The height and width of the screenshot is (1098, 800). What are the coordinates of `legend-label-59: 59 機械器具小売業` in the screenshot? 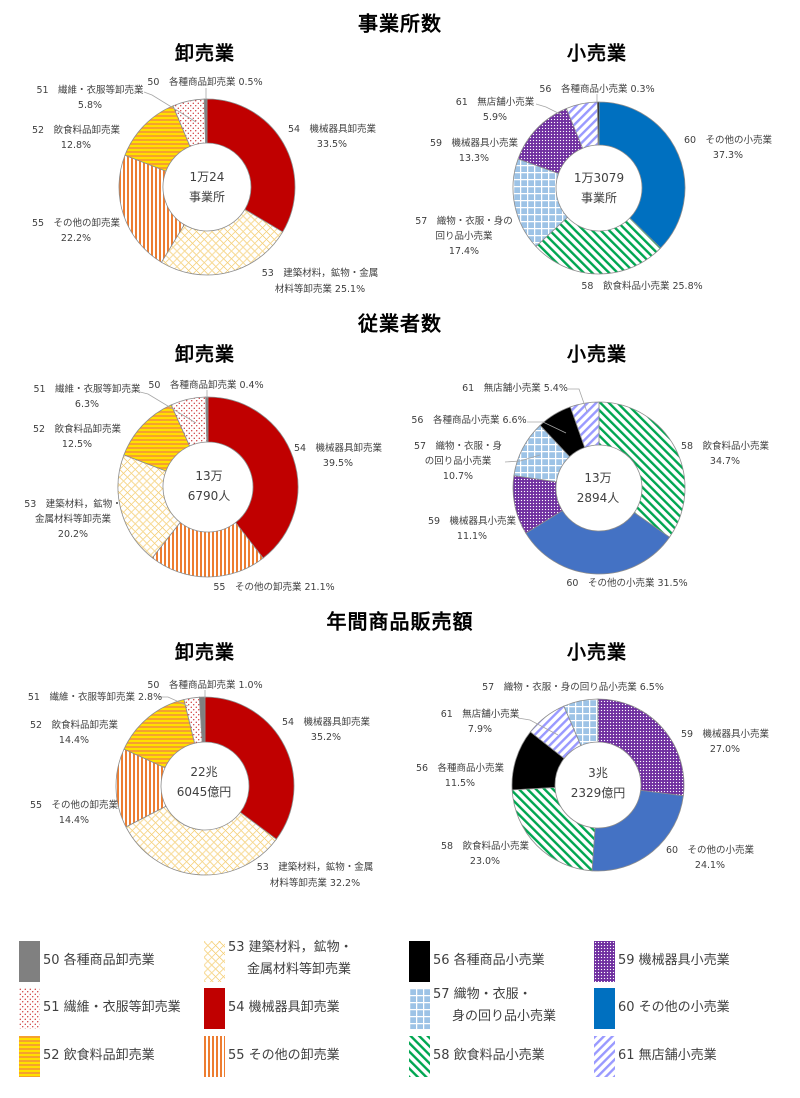 It's located at (674, 960).